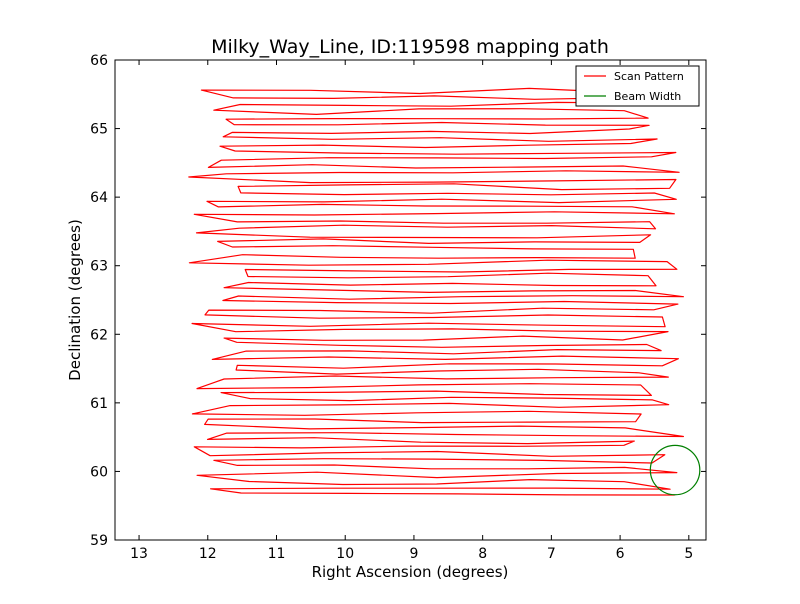  I want to click on y-axis-label: Declination (degrees), so click(75, 300).